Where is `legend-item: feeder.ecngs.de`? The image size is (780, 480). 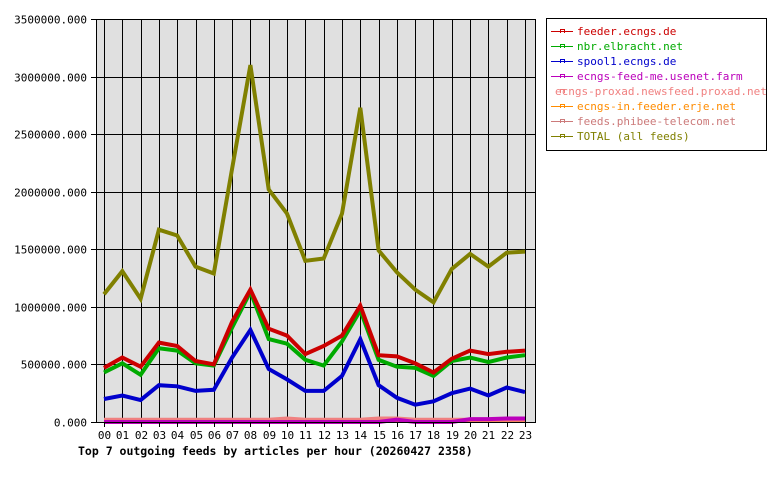
legend-item: feeder.ecngs.de is located at coordinates (656, 31).